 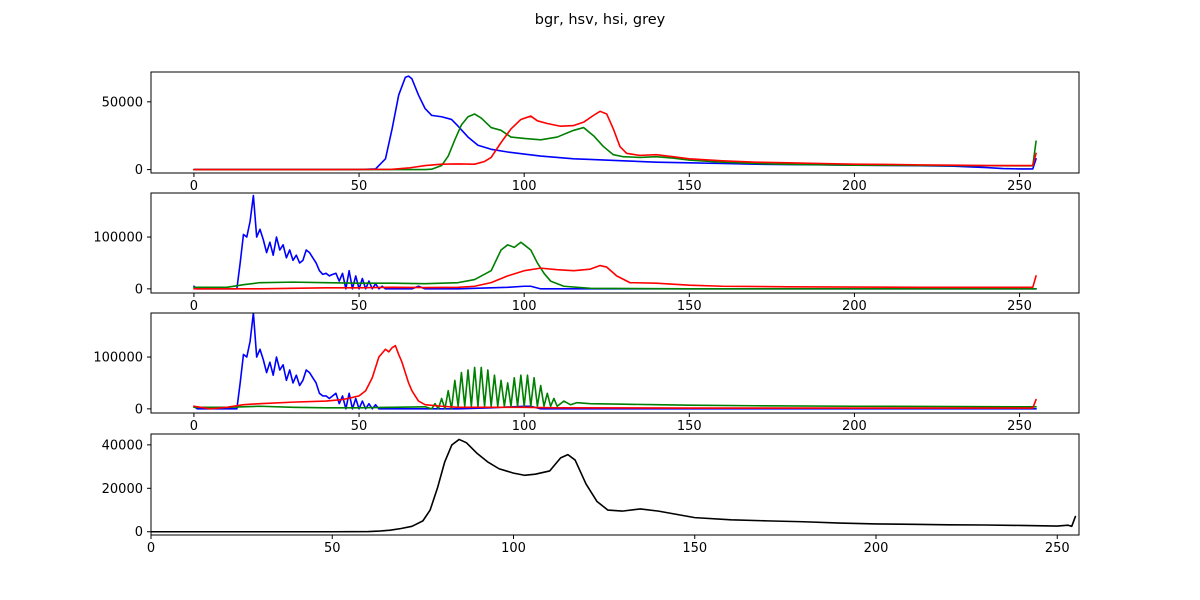 What do you see at coordinates (122, 445) in the screenshot?
I see `y-tick-label: 40000` at bounding box center [122, 445].